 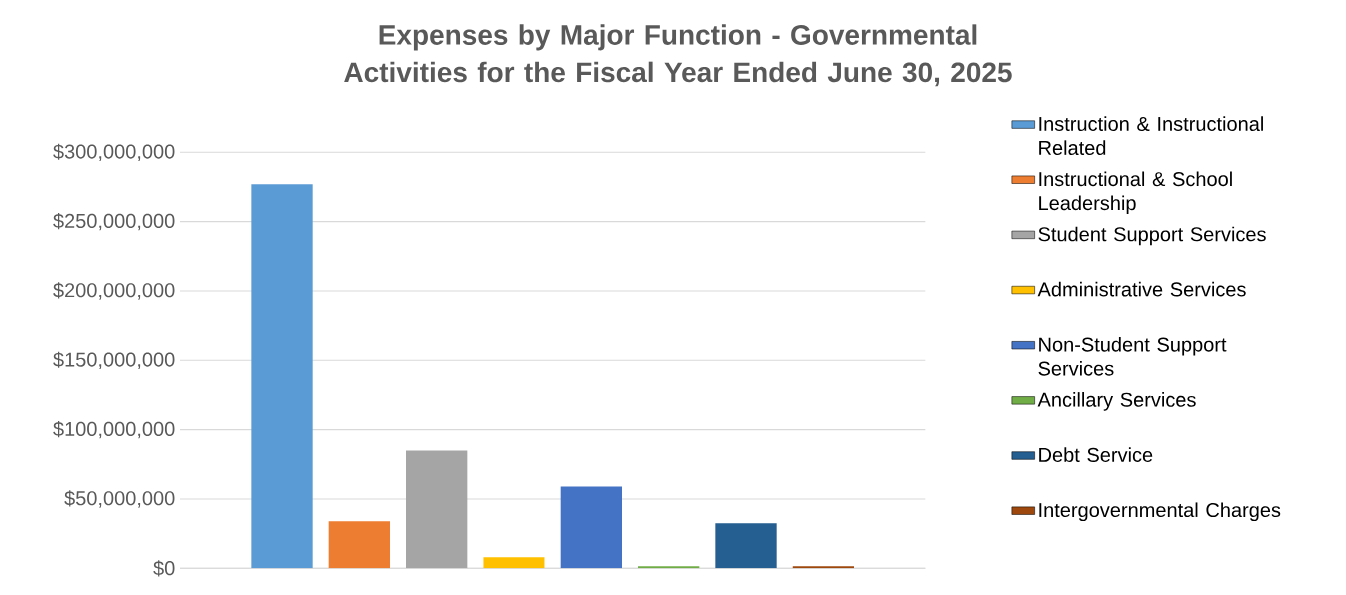 I want to click on y-tick-label: $50,000,000, so click(x=119, y=499).